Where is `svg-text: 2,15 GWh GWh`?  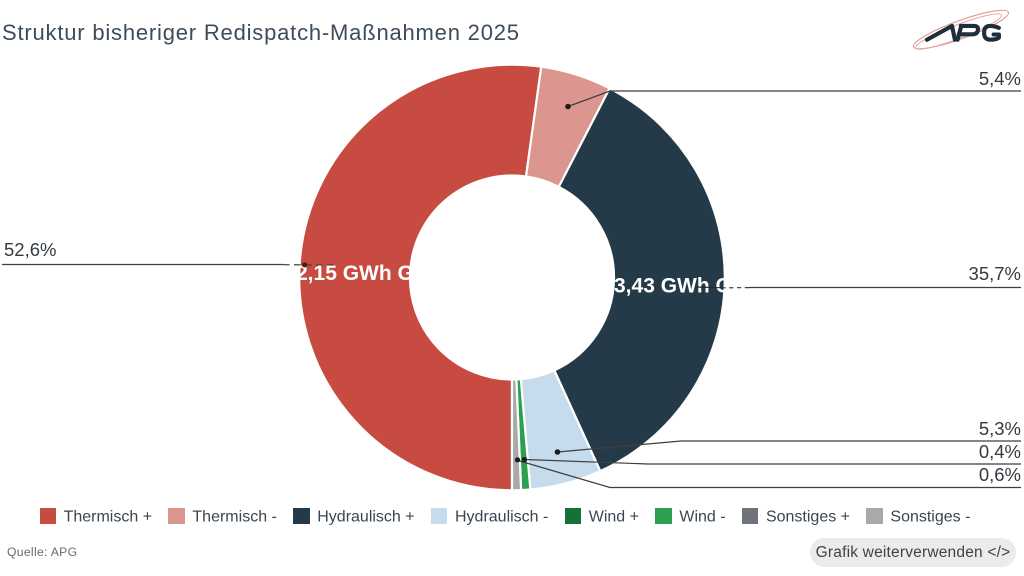
svg-text: 2,15 GWh GWh is located at coordinates (371, 273).